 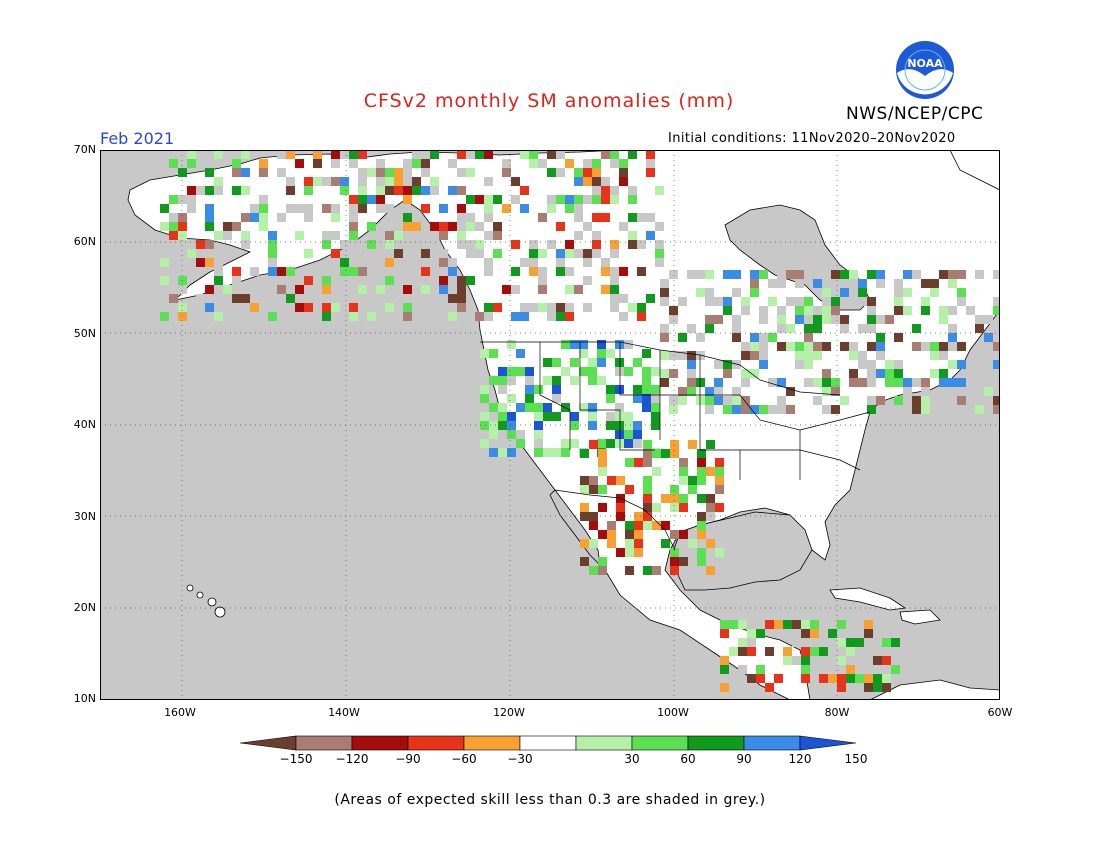 I want to click on colorbar-tick-label: 30, so click(x=632, y=759).